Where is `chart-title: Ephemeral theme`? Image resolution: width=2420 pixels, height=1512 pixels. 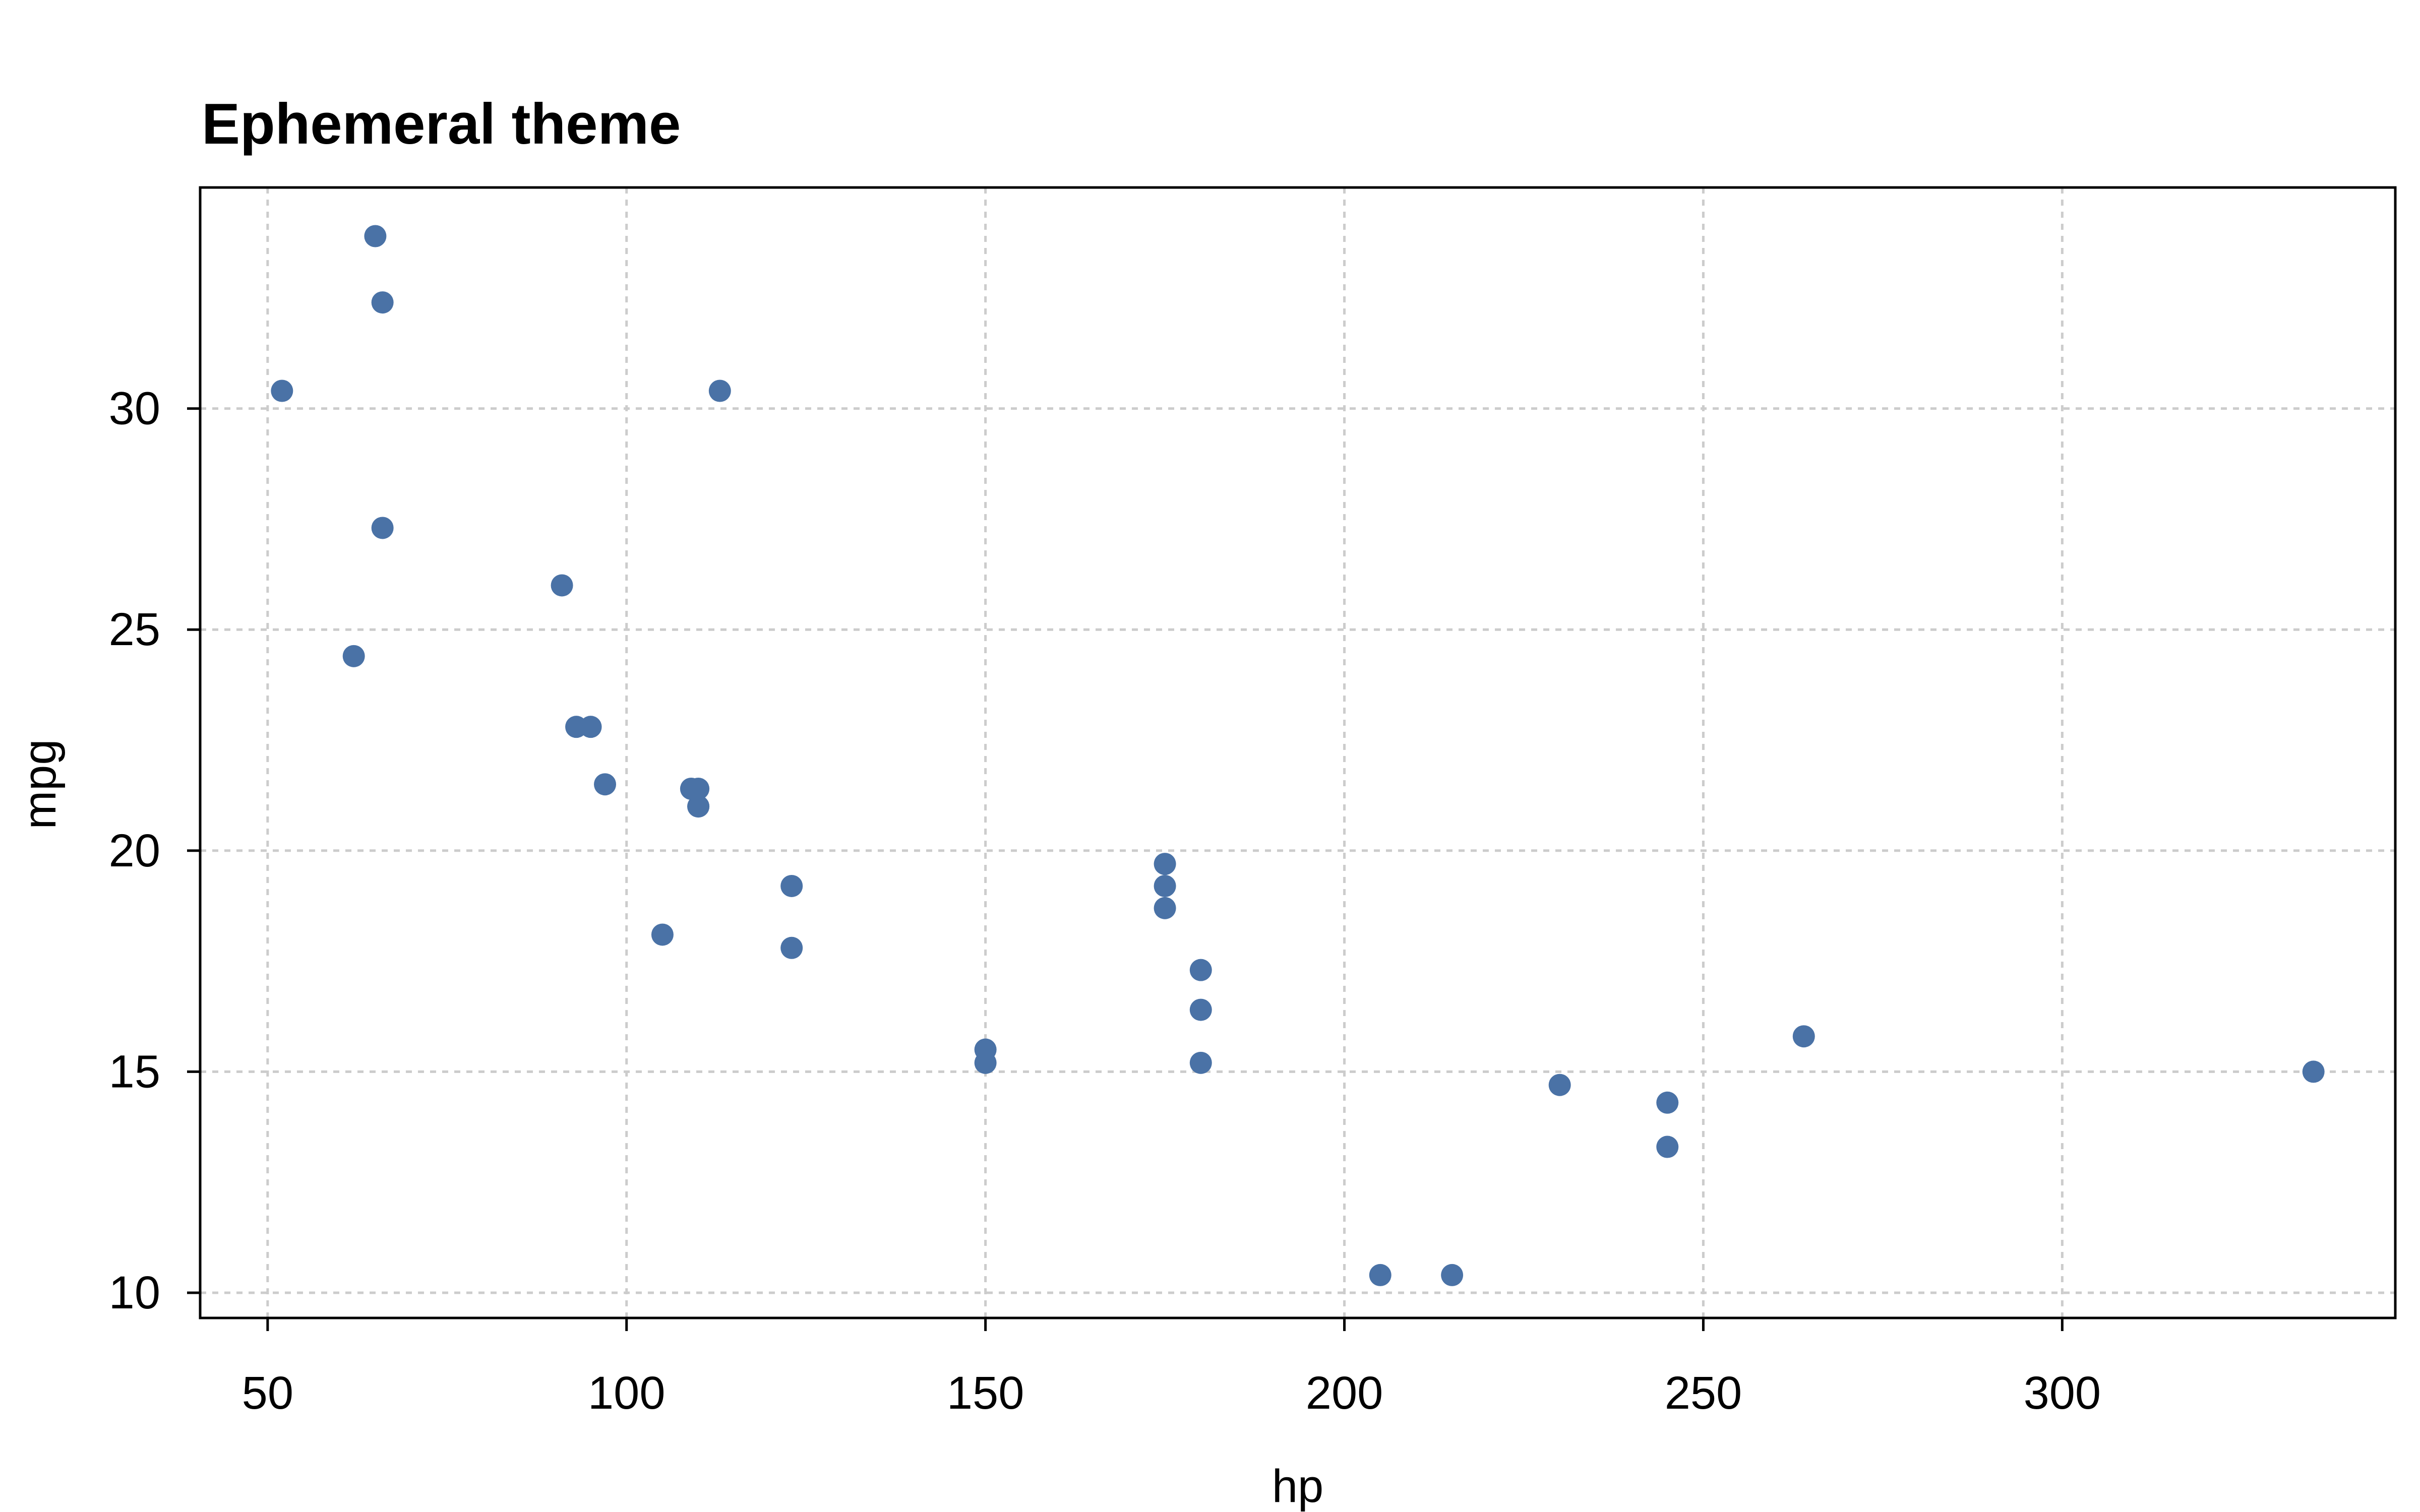 chart-title: Ephemeral theme is located at coordinates (441, 124).